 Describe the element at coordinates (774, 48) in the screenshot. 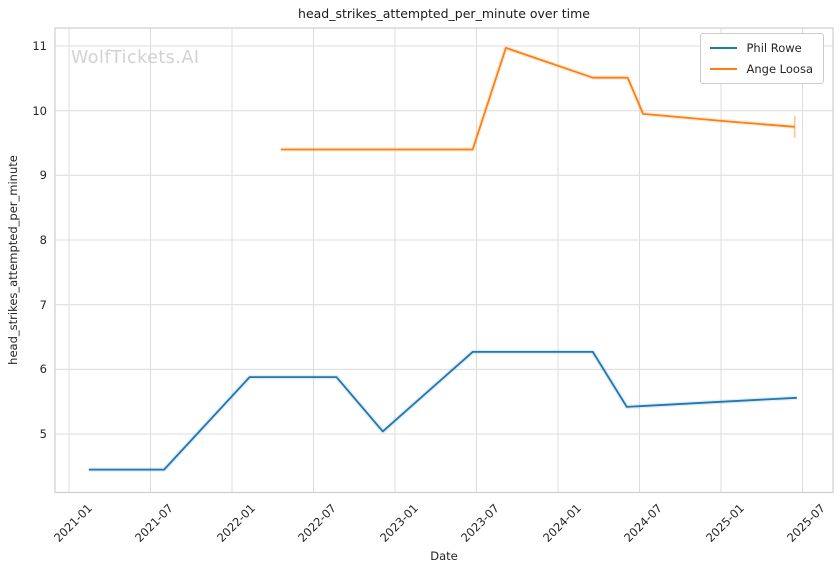

I see `legend-label: Phil Rowe` at that location.